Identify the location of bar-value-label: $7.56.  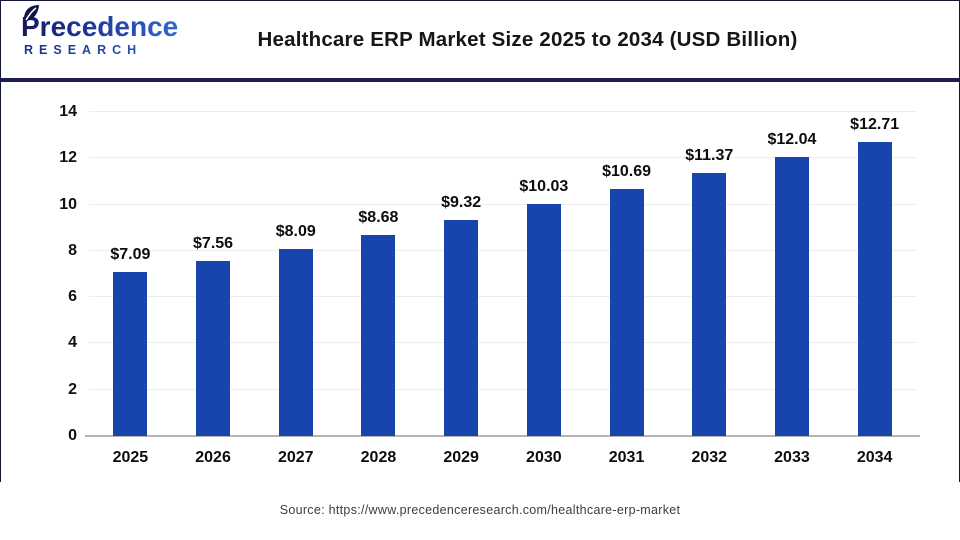
(213, 244).